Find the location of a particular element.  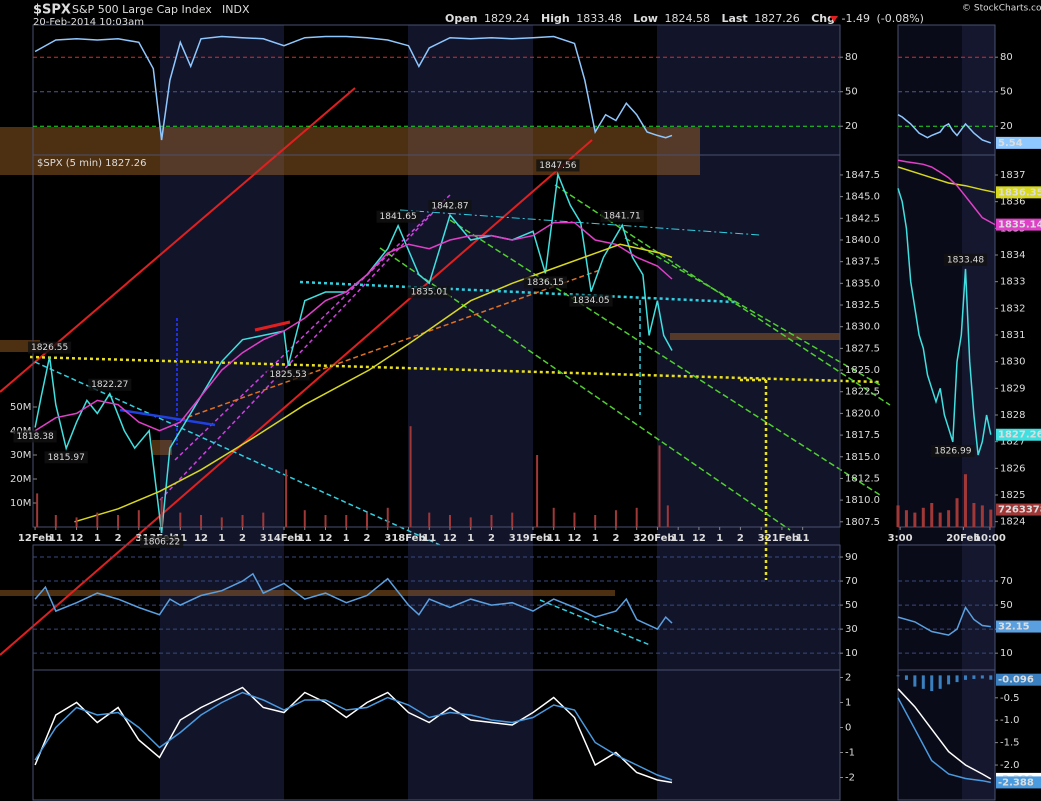

x-tick-label: 18Feb is located at coordinates (408, 538).